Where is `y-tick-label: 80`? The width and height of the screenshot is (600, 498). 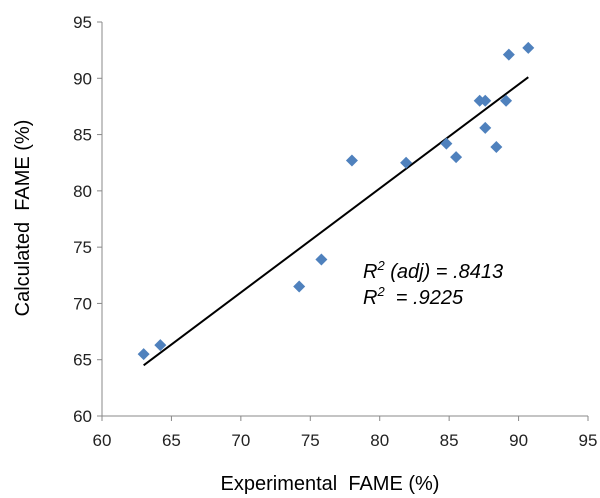
y-tick-label: 80 is located at coordinates (82, 191).